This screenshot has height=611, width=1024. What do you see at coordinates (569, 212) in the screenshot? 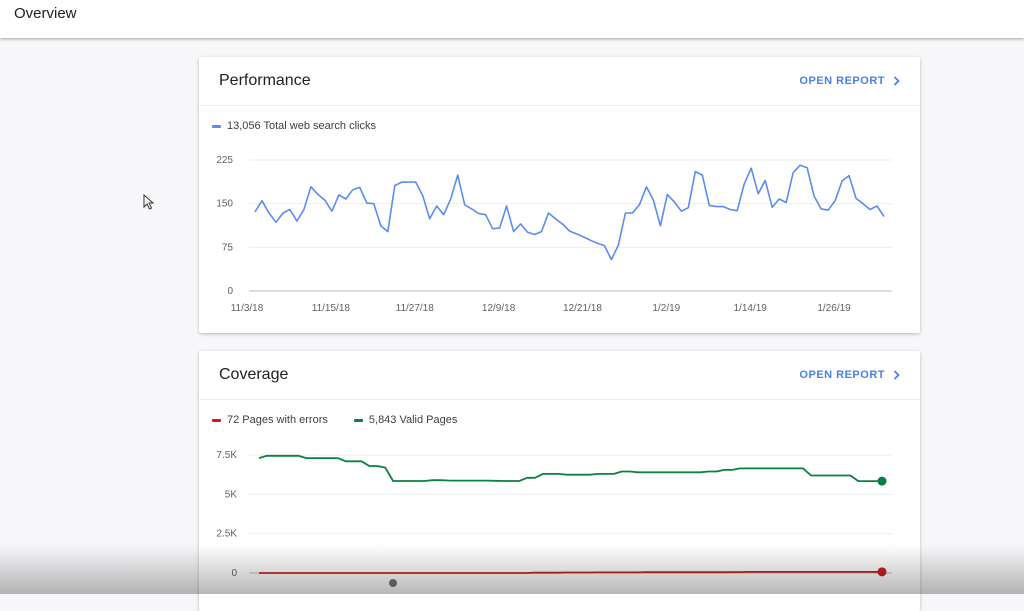
I see `series-line-clicks` at bounding box center [569, 212].